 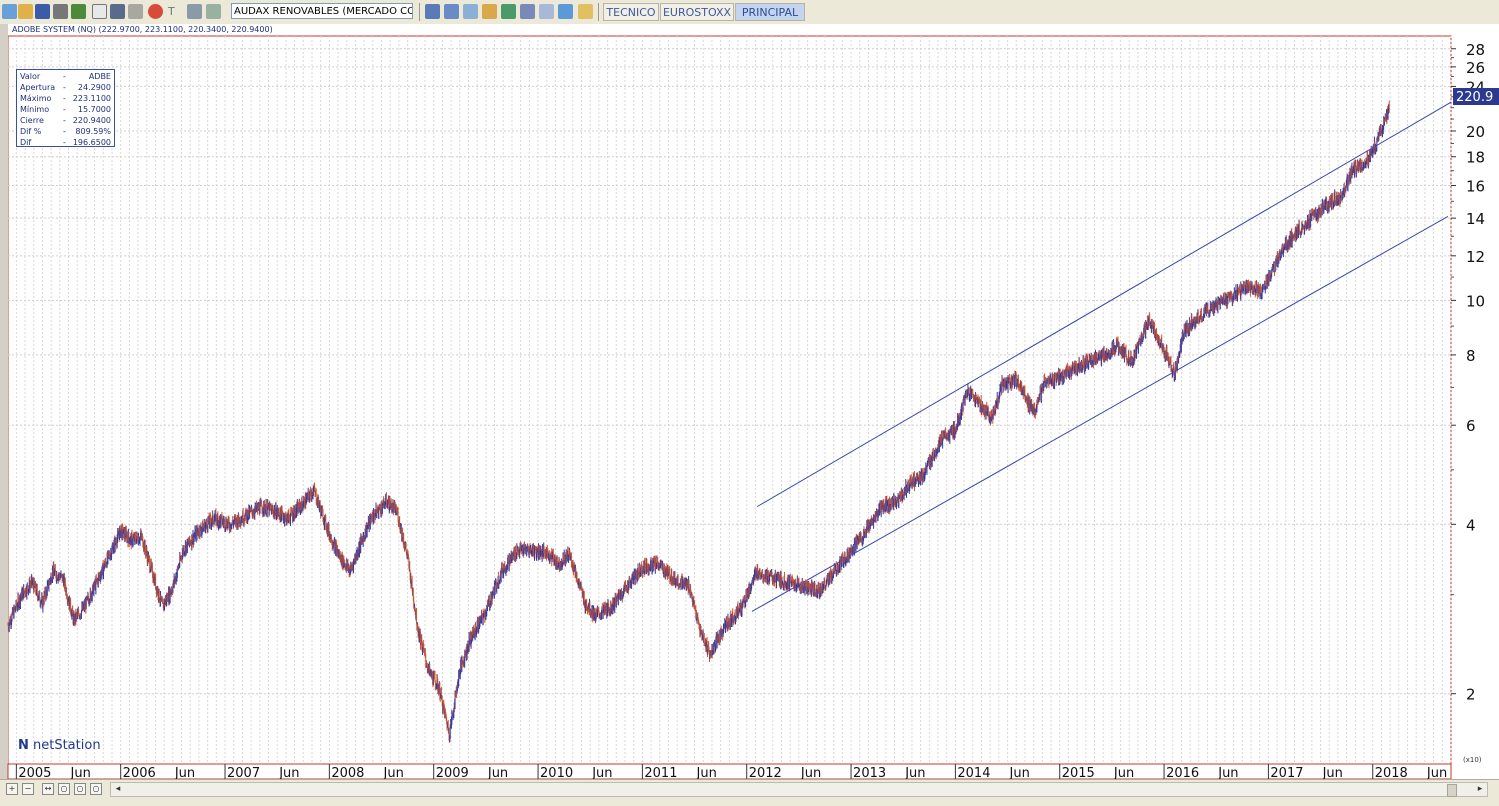 I want to click on zoom-out-icon: −, so click(x=28, y=789).